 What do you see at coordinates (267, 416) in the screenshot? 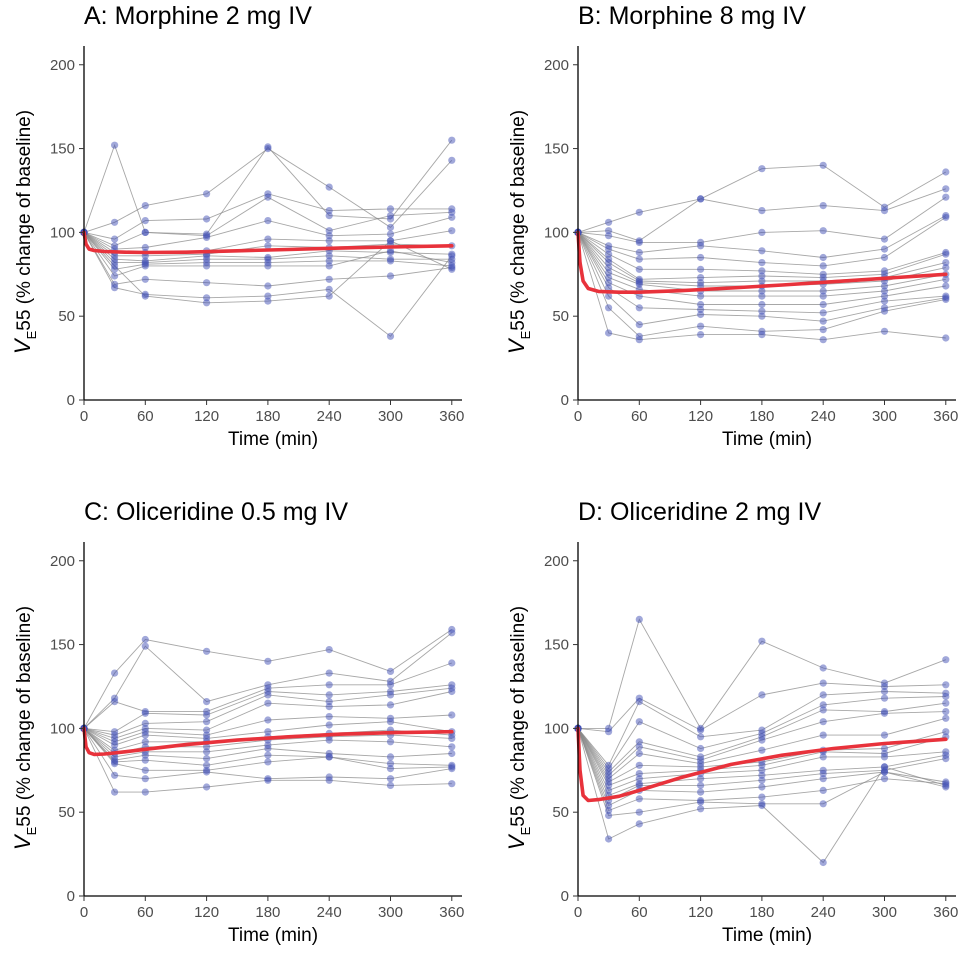
I see `x-tick-label-a-180: 180` at bounding box center [267, 416].